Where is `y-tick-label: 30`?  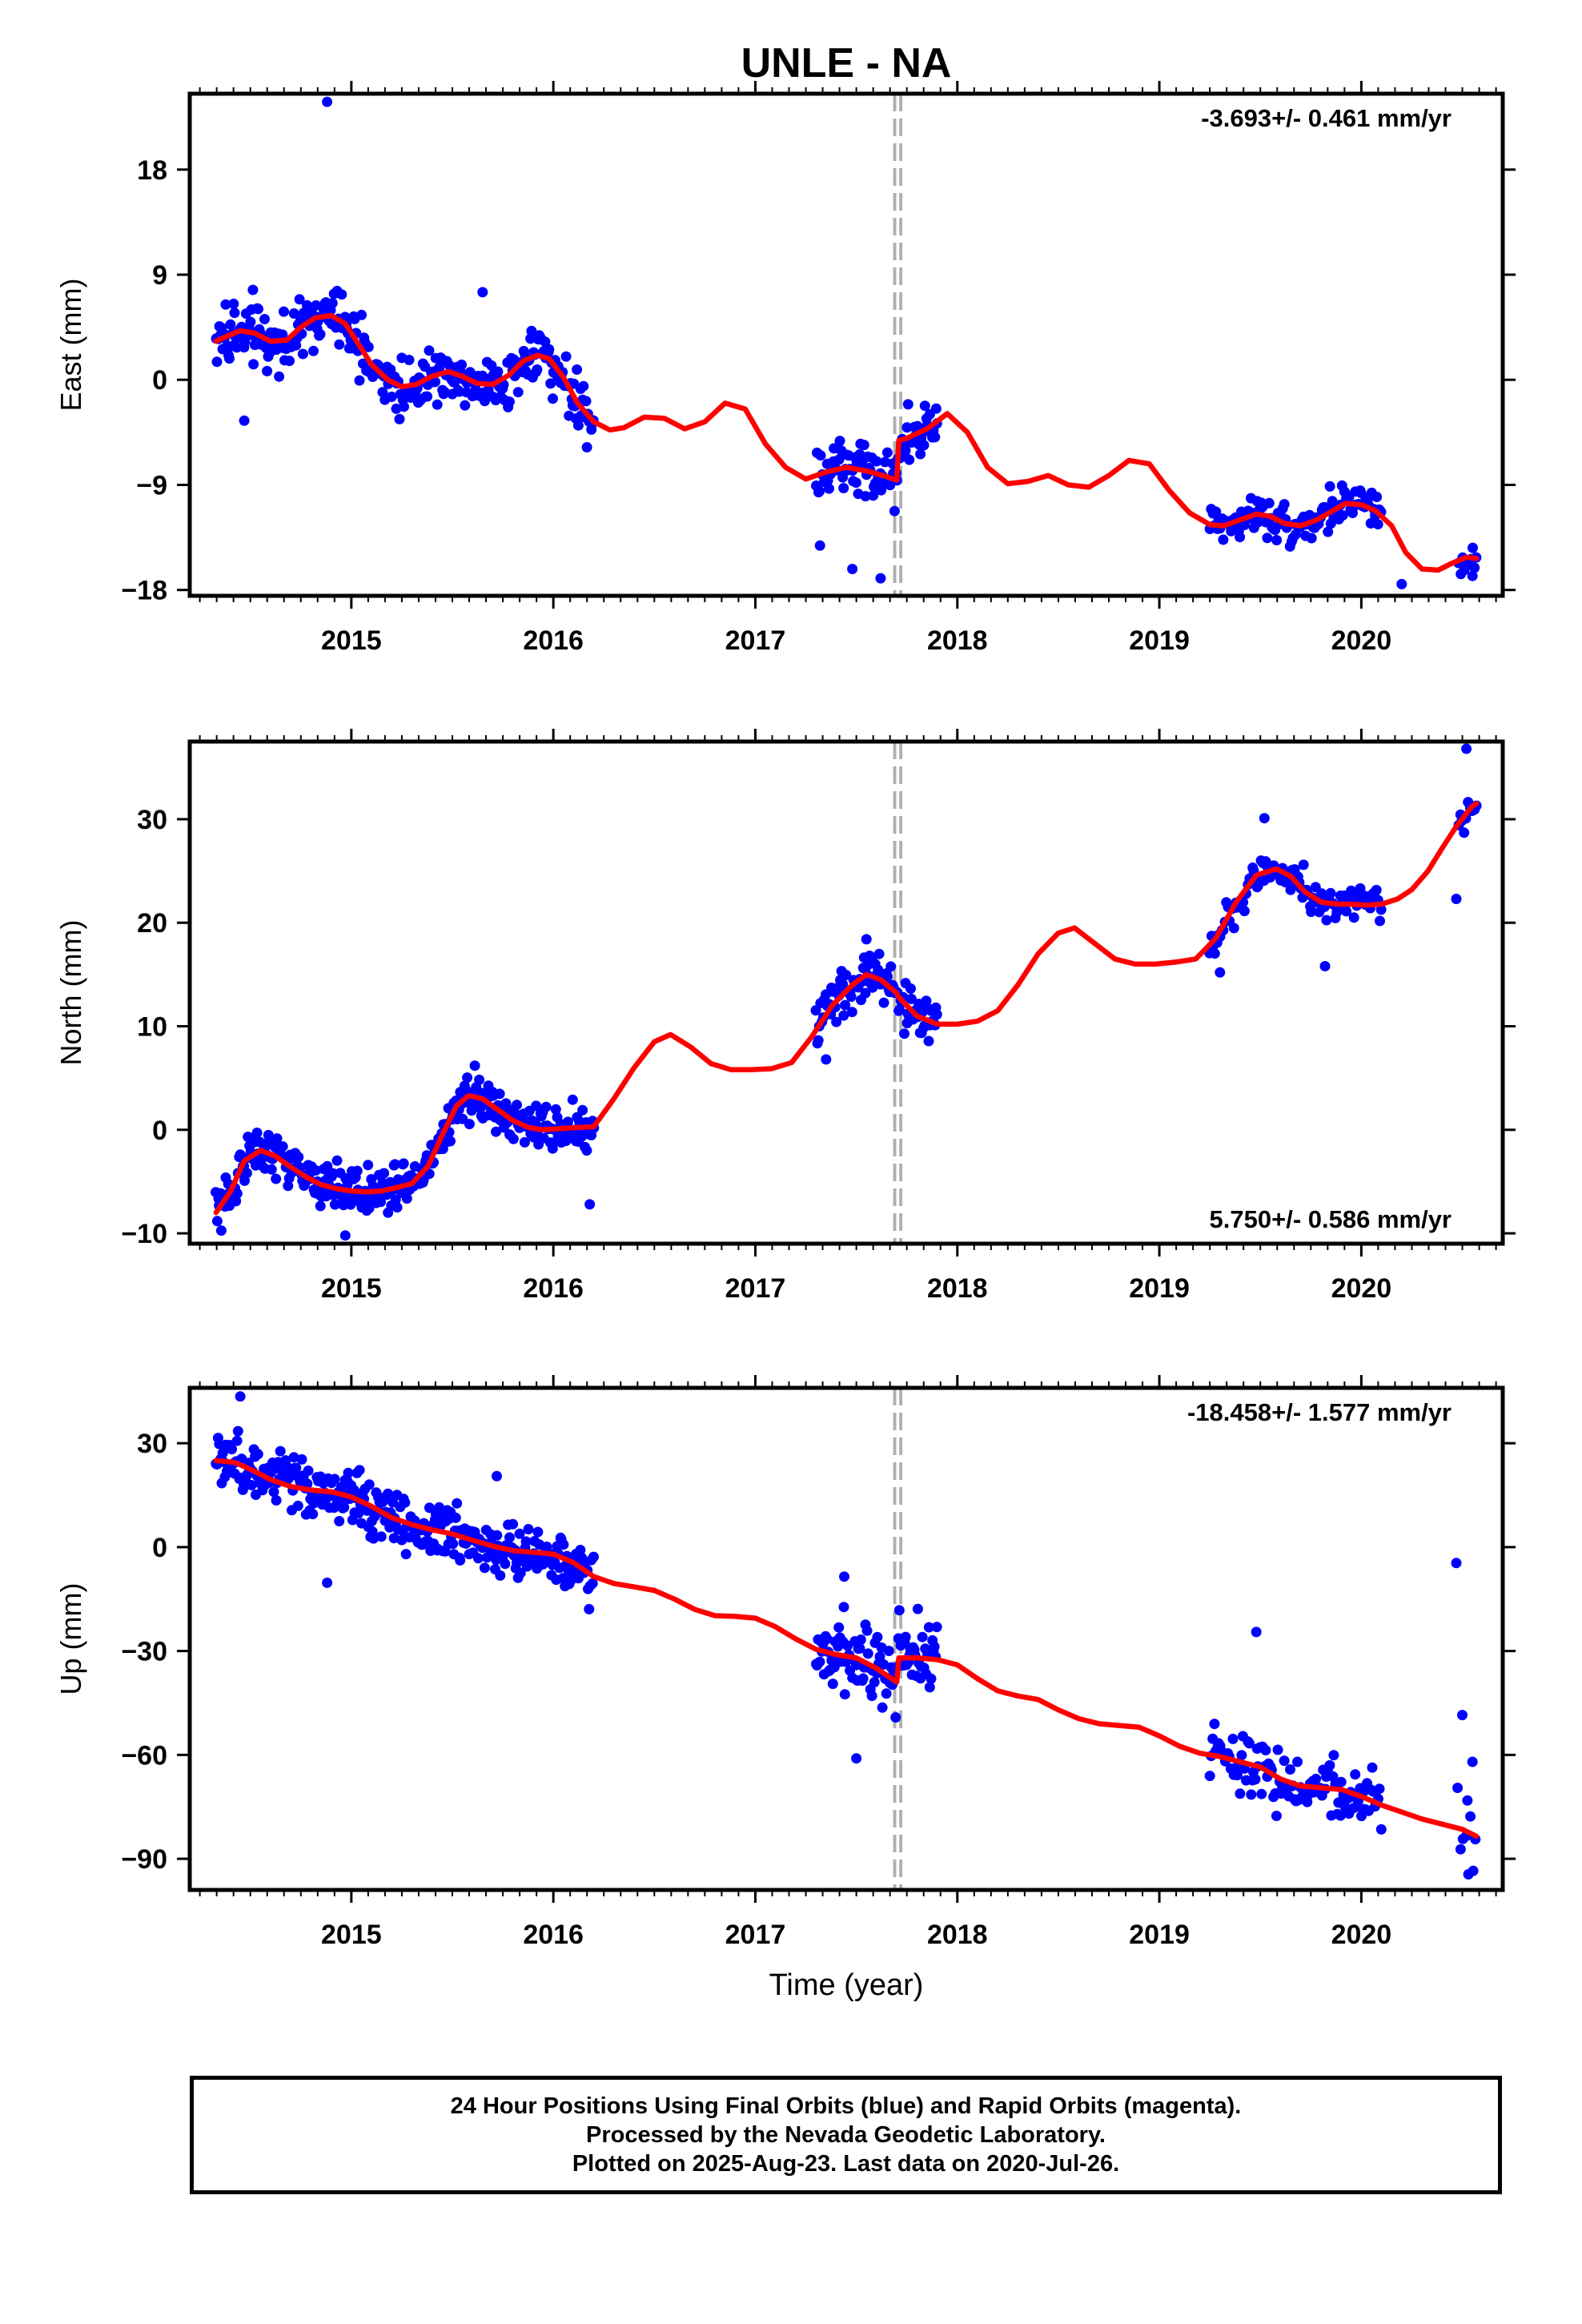
y-tick-label: 30 is located at coordinates (152, 1444).